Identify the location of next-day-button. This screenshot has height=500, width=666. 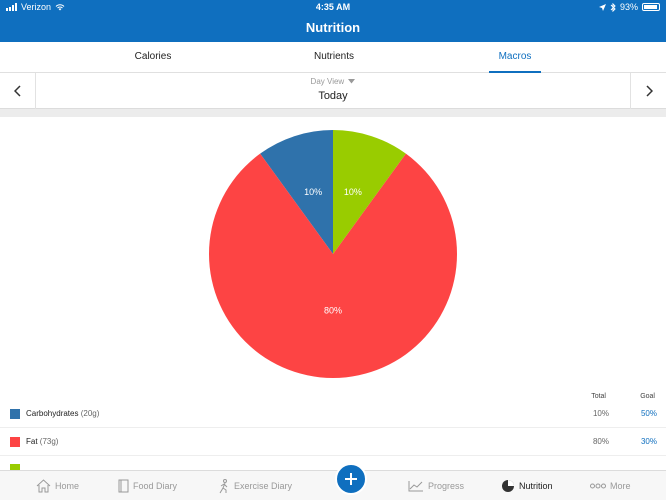
(648, 91).